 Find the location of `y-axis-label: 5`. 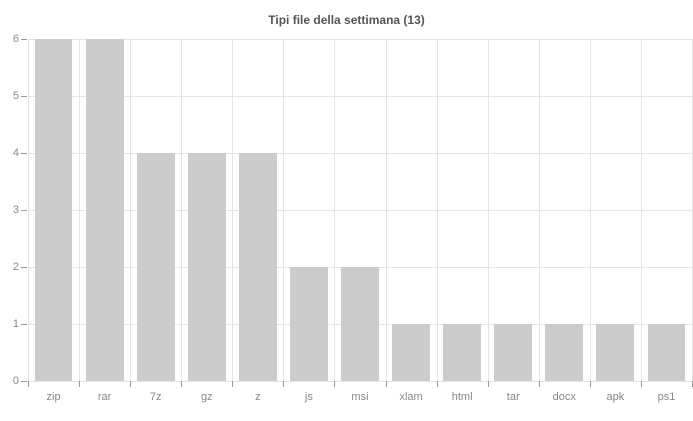

y-axis-label: 5 is located at coordinates (15, 96).